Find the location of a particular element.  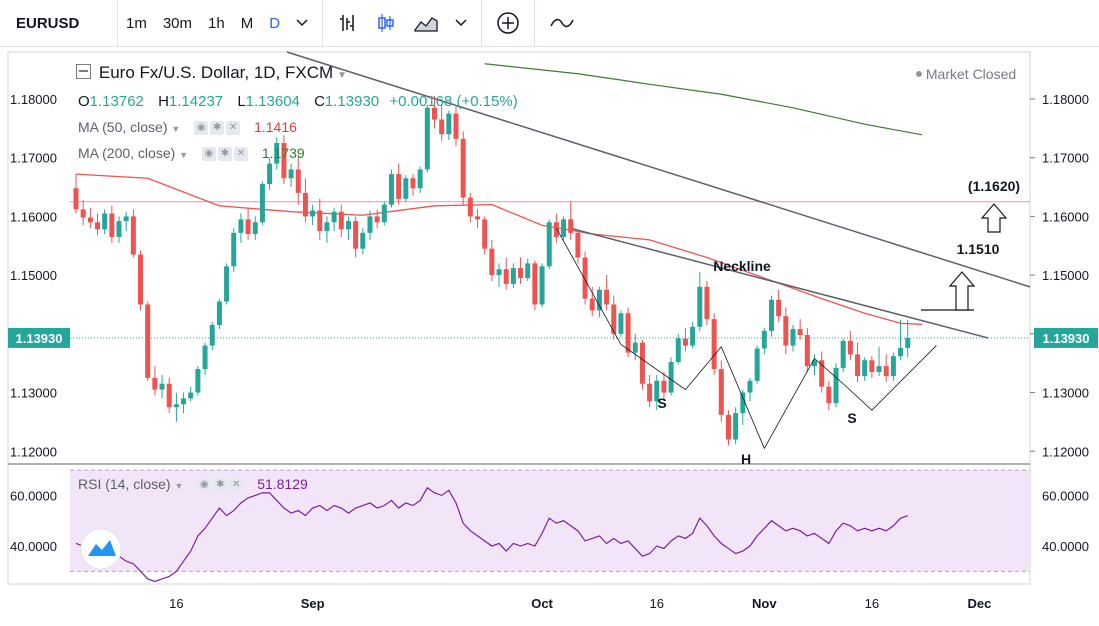

neckline-label: Neckline is located at coordinates (742, 266).